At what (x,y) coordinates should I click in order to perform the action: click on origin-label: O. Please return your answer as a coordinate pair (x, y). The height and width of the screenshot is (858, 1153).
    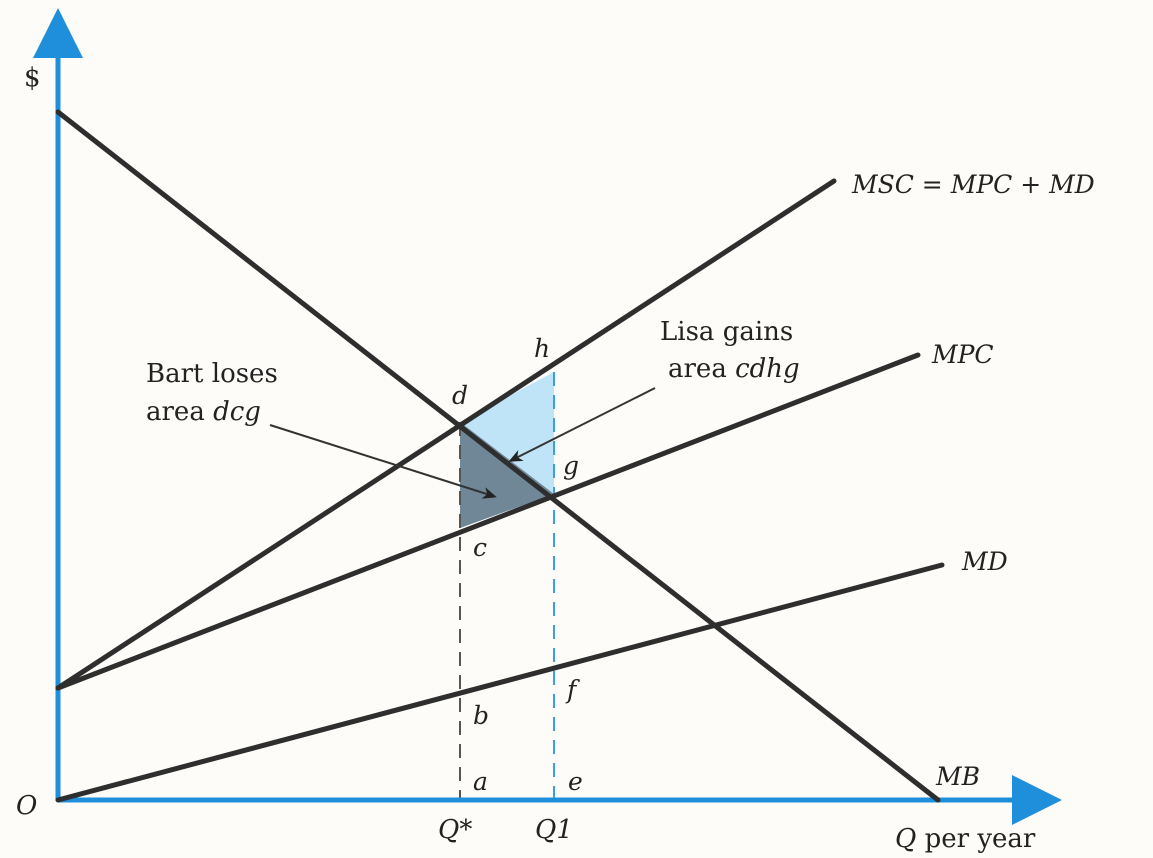
    Looking at the image, I should click on (26, 806).